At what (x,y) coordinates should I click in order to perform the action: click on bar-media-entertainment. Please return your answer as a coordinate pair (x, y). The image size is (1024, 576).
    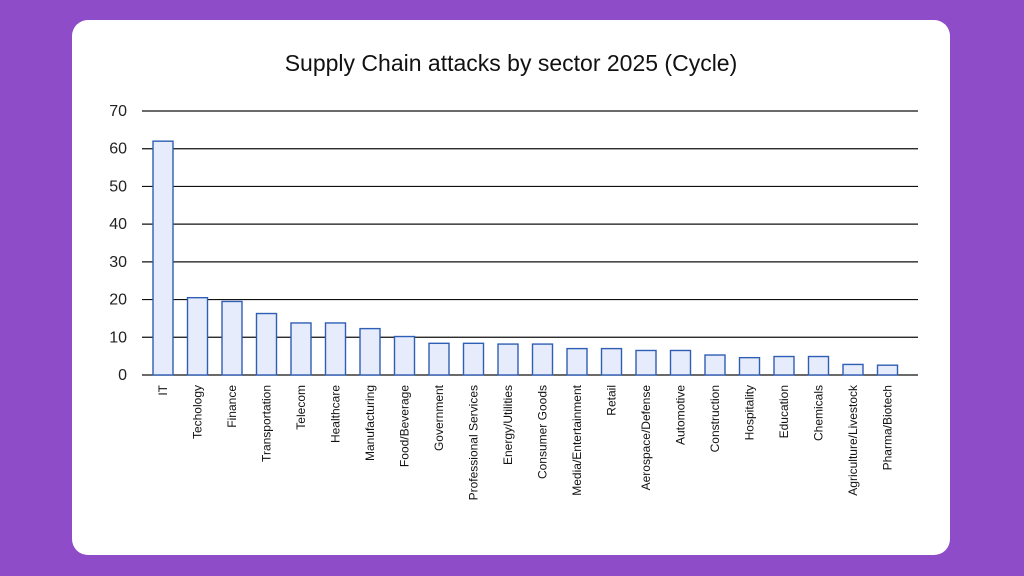
    Looking at the image, I should click on (577, 361).